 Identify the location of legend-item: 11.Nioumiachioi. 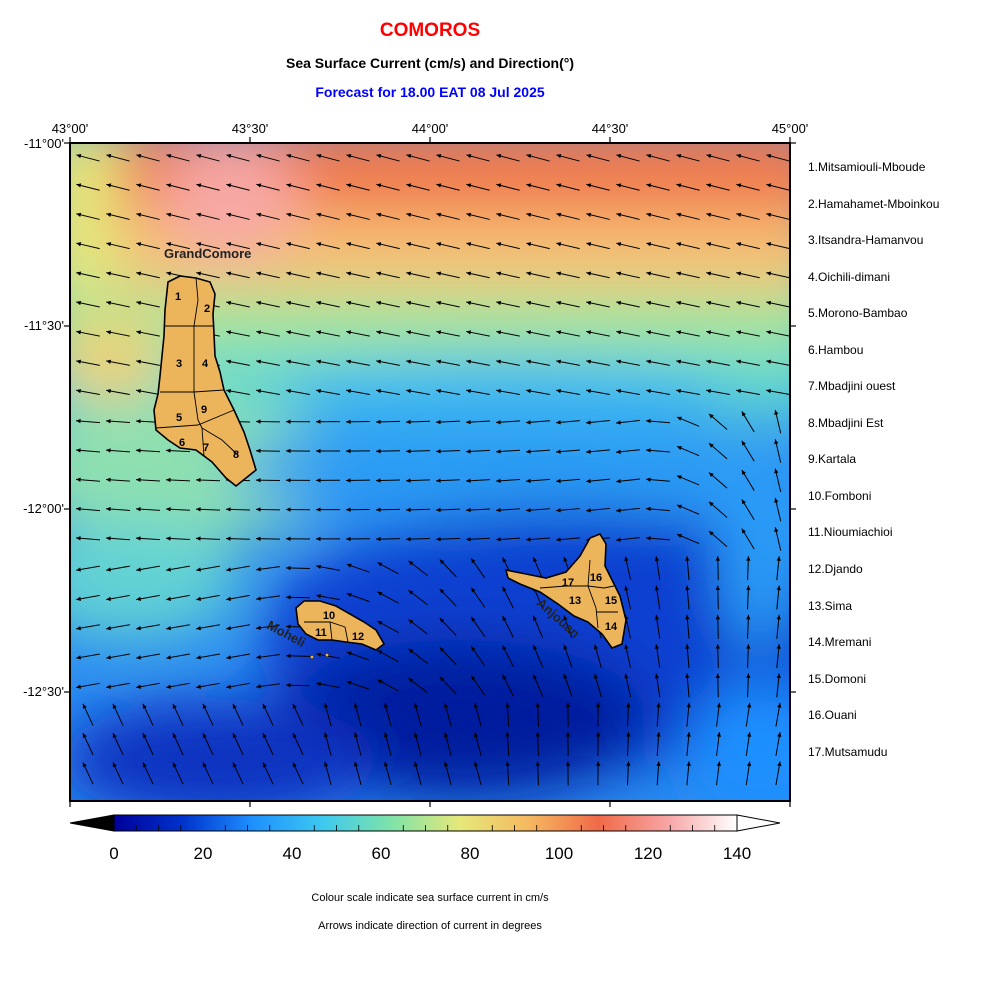
(850, 532).